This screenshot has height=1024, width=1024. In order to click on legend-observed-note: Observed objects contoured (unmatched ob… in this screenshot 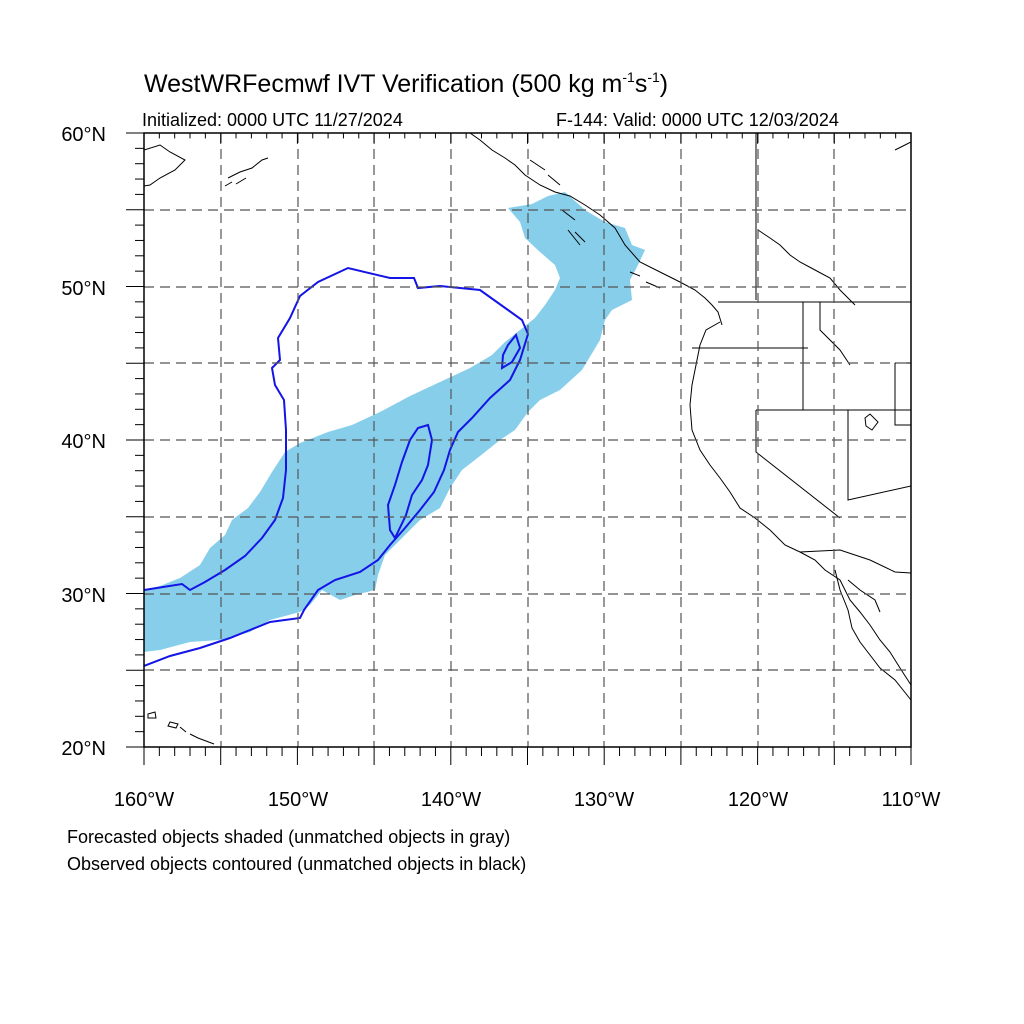, I will do `click(297, 864)`.